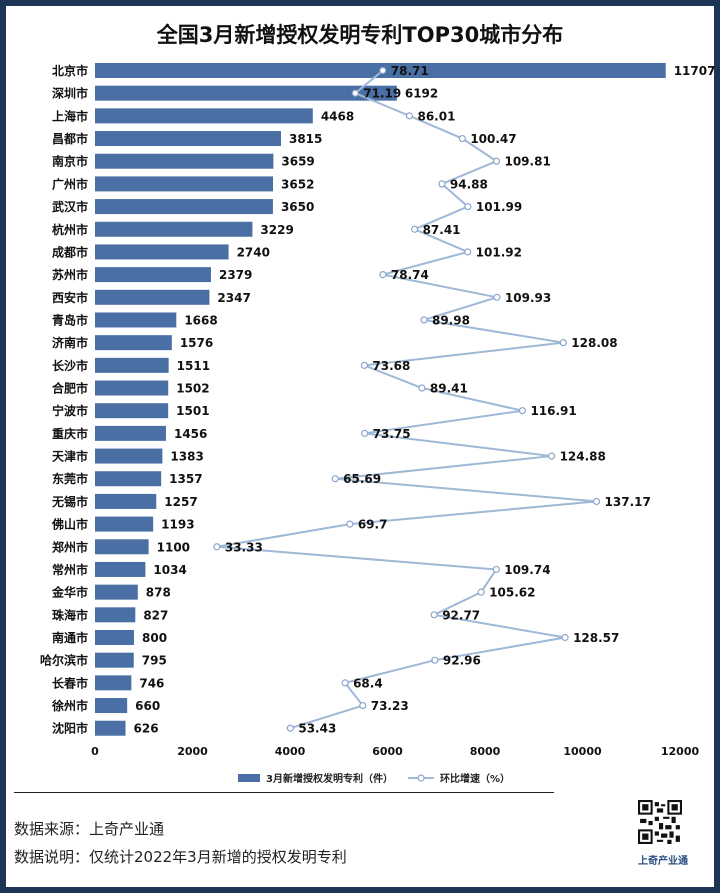 The height and width of the screenshot is (893, 720). I want to click on growth-value-label: 109.81, so click(527, 162).